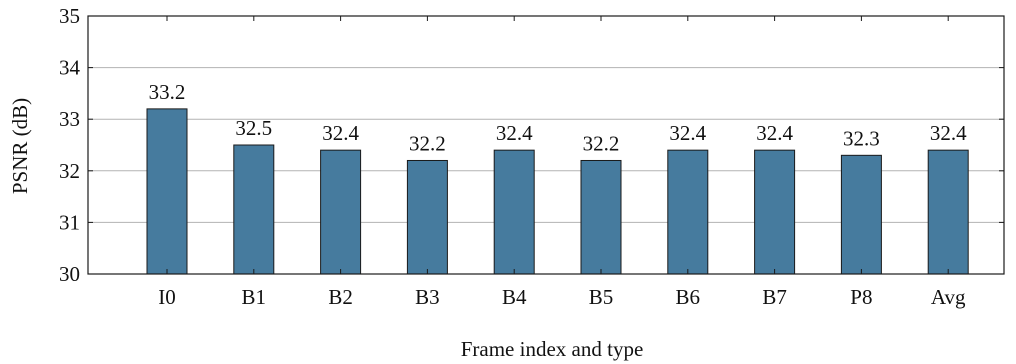  What do you see at coordinates (861, 214) in the screenshot?
I see `bar-P8` at bounding box center [861, 214].